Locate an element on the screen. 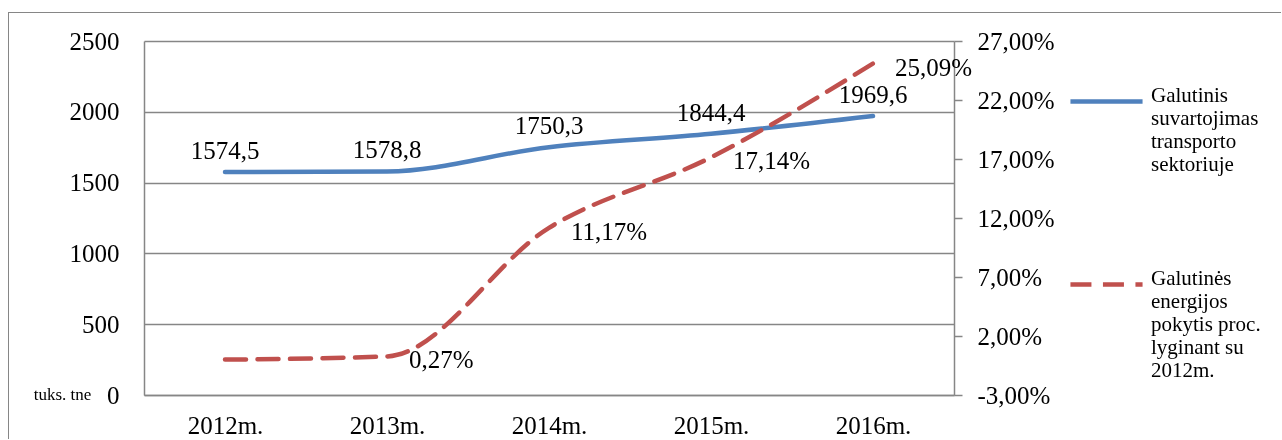 Image resolution: width=1282 pixels, height=440 pixels. y-tick-label: 1500 is located at coordinates (94, 183).